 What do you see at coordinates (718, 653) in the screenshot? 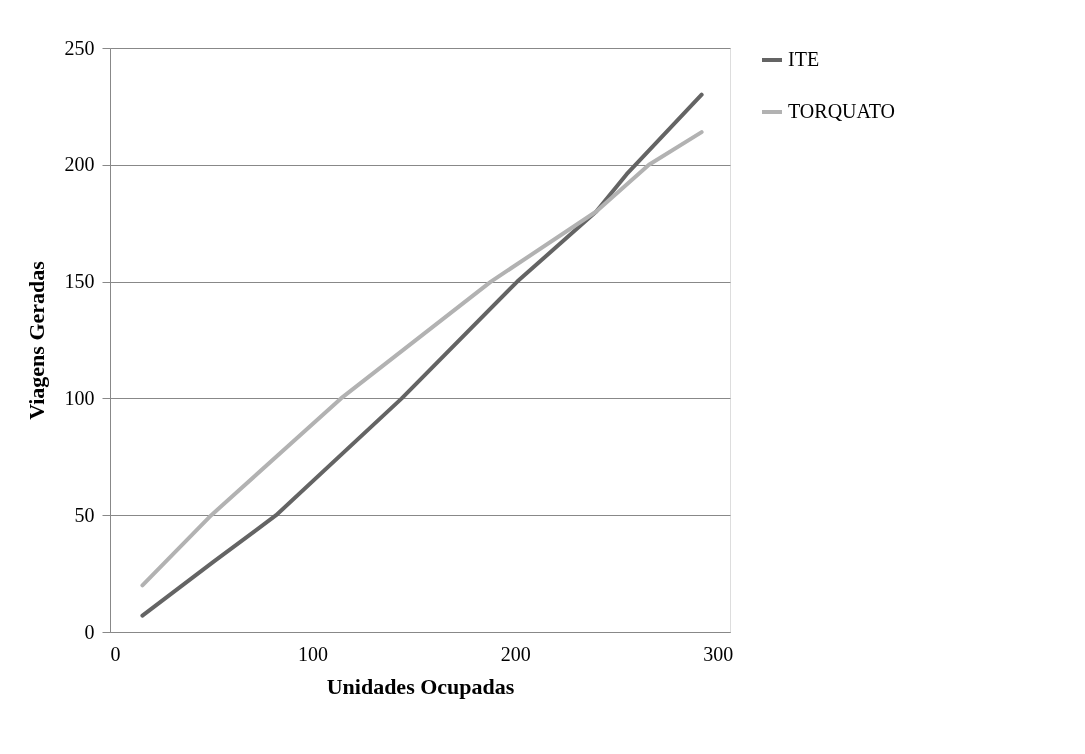
I see `x-tick-label: 300` at bounding box center [718, 653].